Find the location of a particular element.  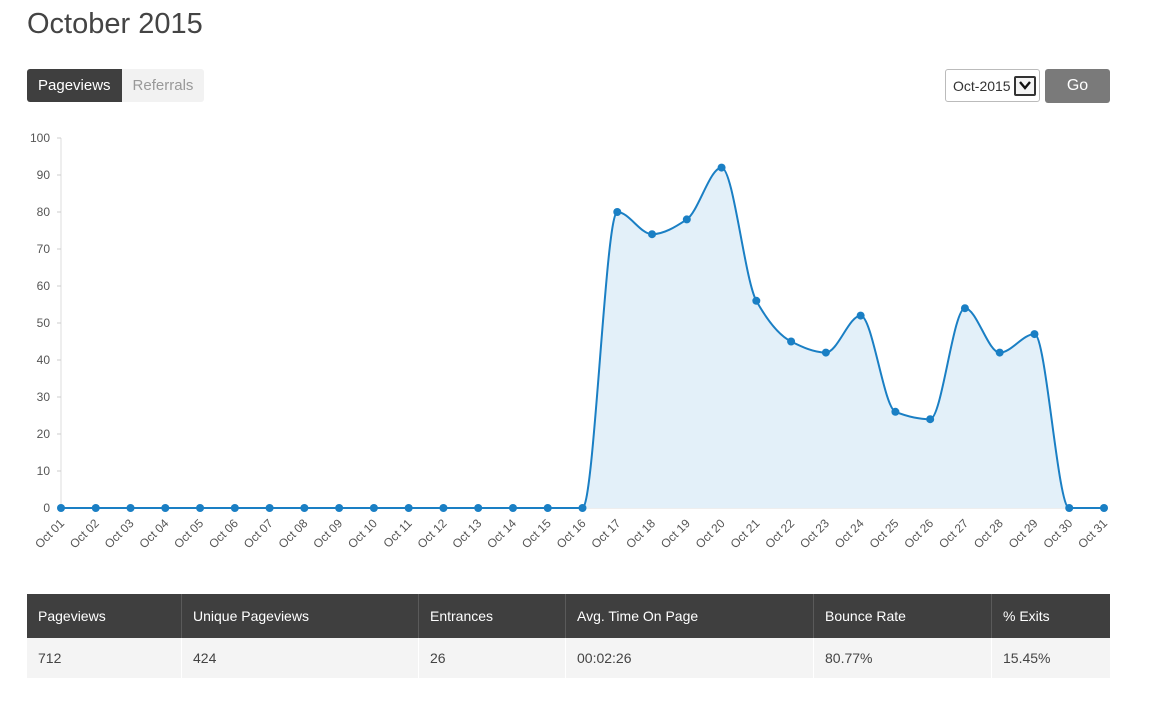

x-tick-label: Oct 12 is located at coordinates (432, 533).